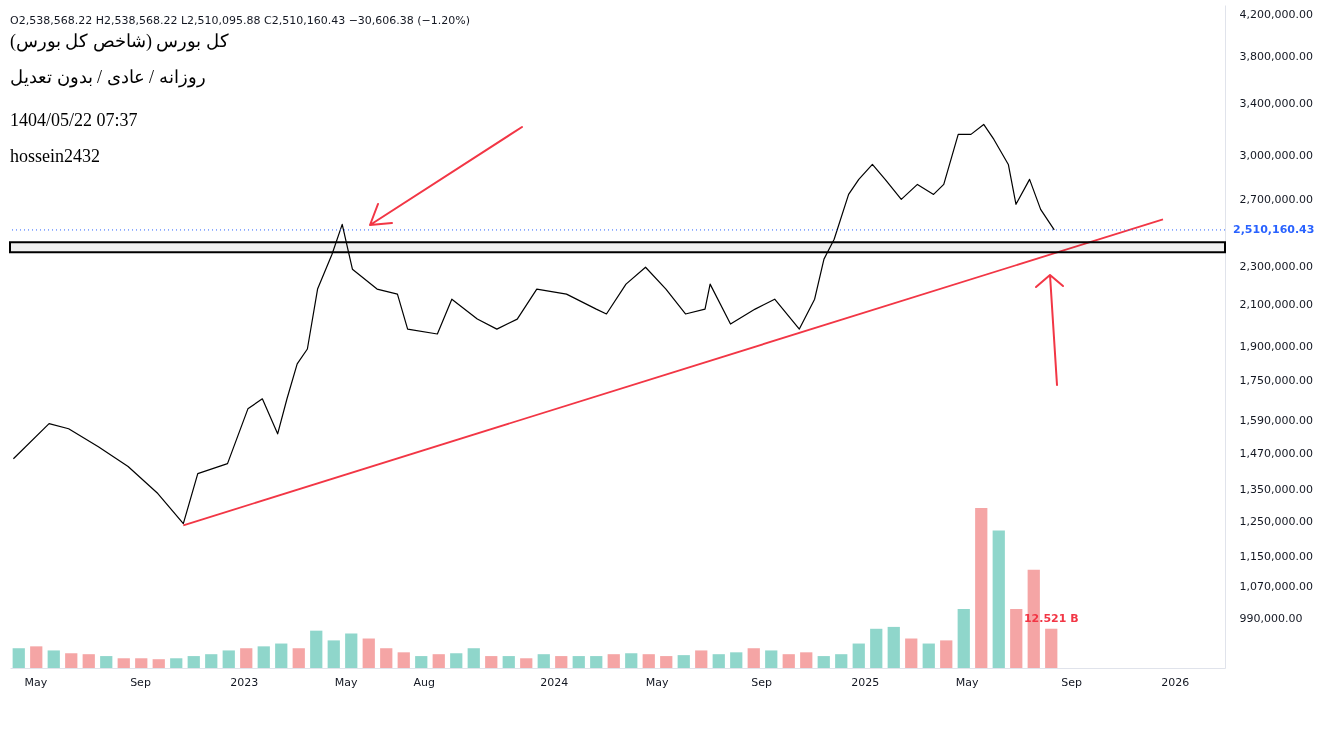 This screenshot has height=732, width=1330. Describe the element at coordinates (1276, 421) in the screenshot. I see `y-tick-label: 1,590,000.00` at that location.